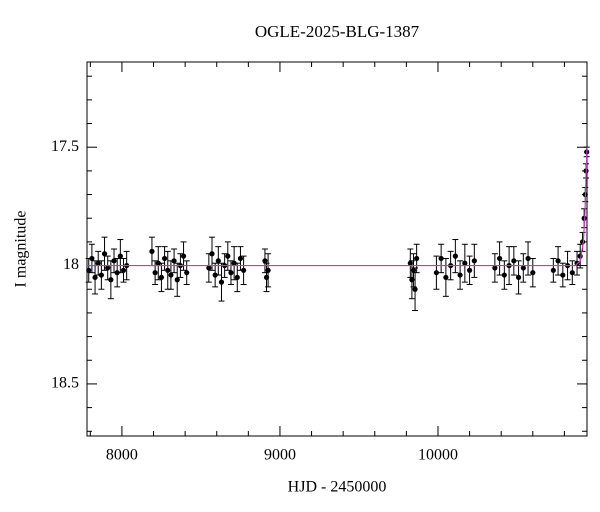 This screenshot has height=512, width=600. What do you see at coordinates (438, 455) in the screenshot?
I see `x-tick-label: 10000` at bounding box center [438, 455].